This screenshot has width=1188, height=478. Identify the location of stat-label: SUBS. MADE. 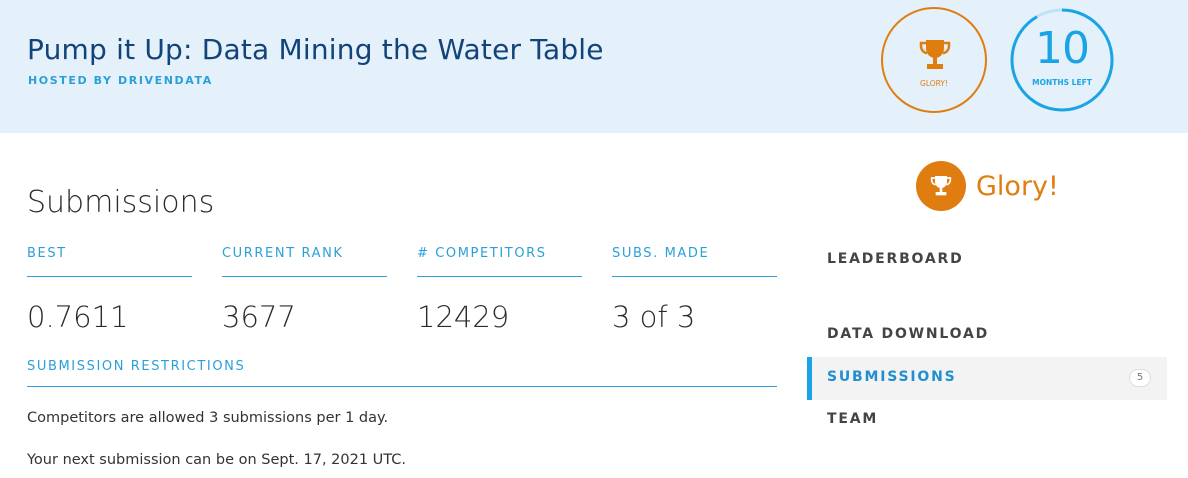
(694, 261).